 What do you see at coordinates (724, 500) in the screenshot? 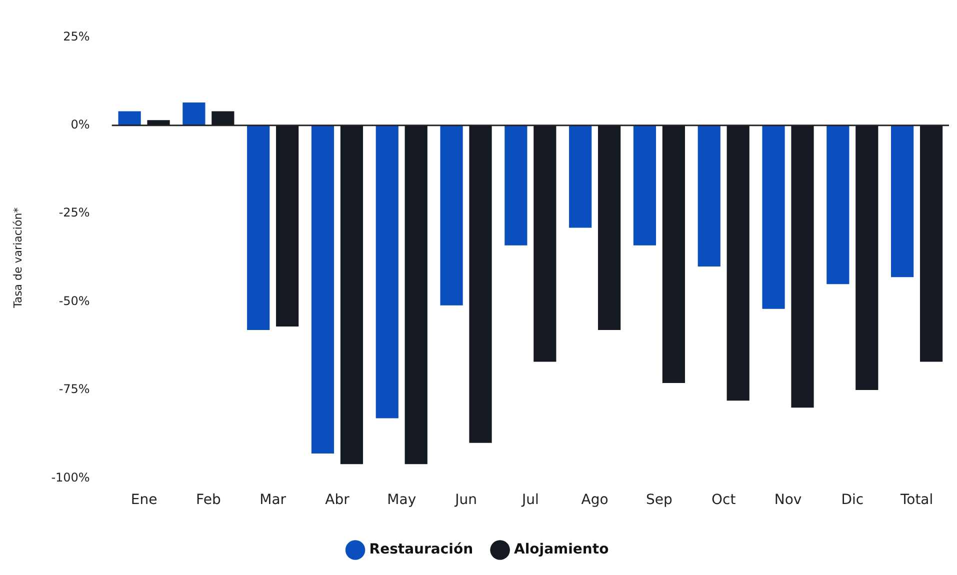
I see `x-tick-label: Oct` at bounding box center [724, 500].